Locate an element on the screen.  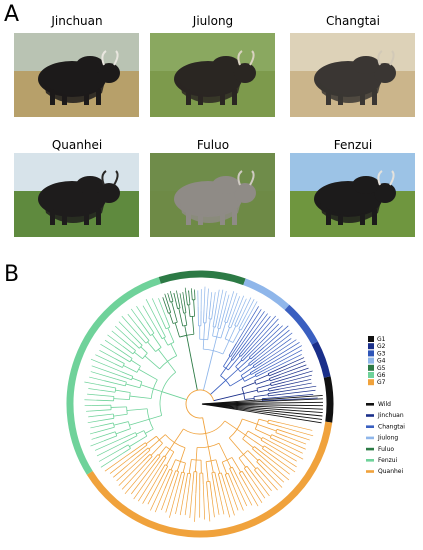
yak-photo-fenzui is located at coordinates (352, 195).